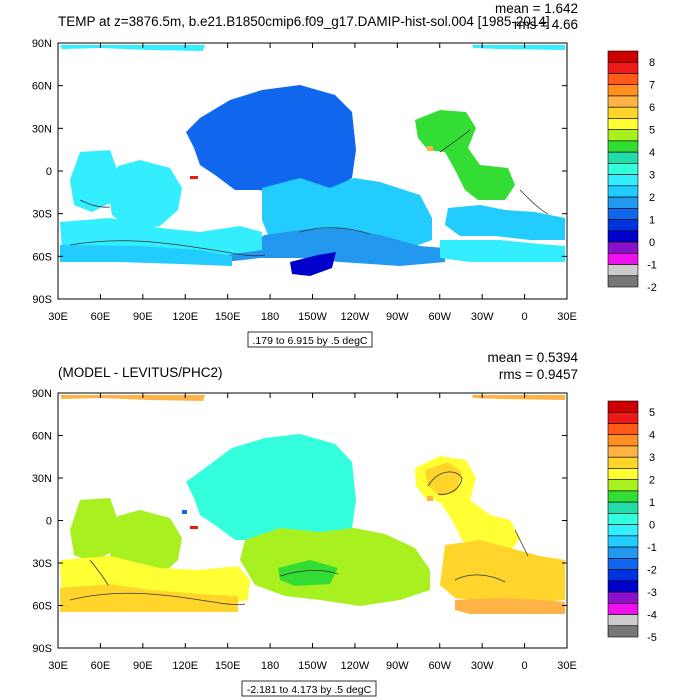  Describe the element at coordinates (132, 398) in the screenshot. I see `panel-2-arctic-strip` at that location.